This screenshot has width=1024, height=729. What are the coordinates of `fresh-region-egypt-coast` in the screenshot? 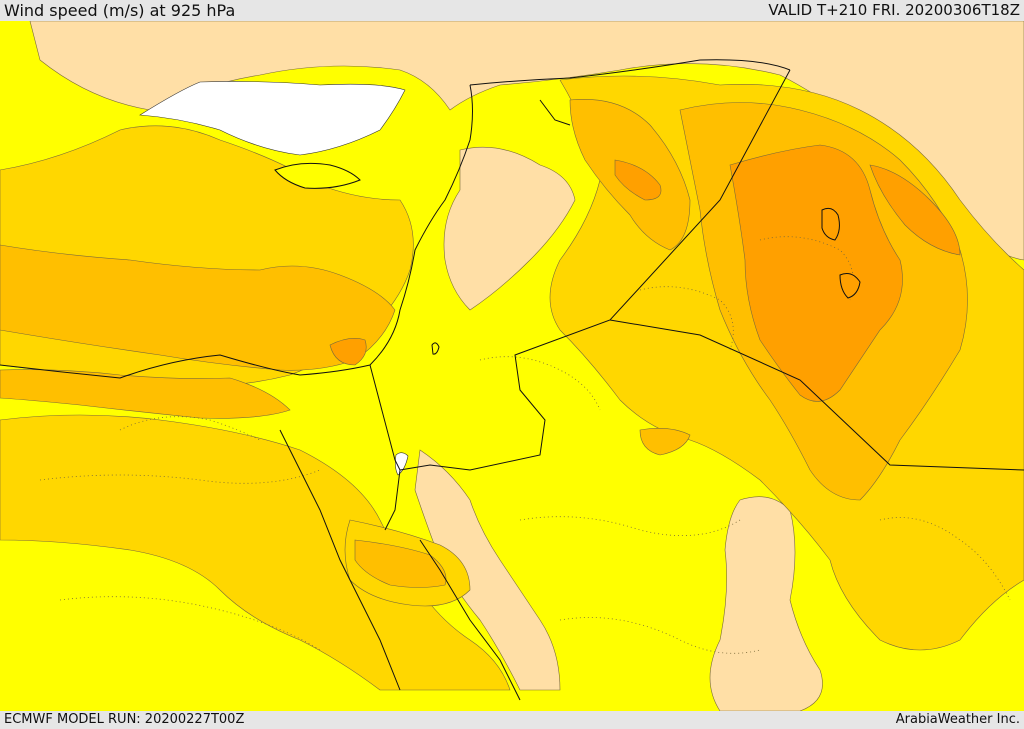 It's located at (145, 394).